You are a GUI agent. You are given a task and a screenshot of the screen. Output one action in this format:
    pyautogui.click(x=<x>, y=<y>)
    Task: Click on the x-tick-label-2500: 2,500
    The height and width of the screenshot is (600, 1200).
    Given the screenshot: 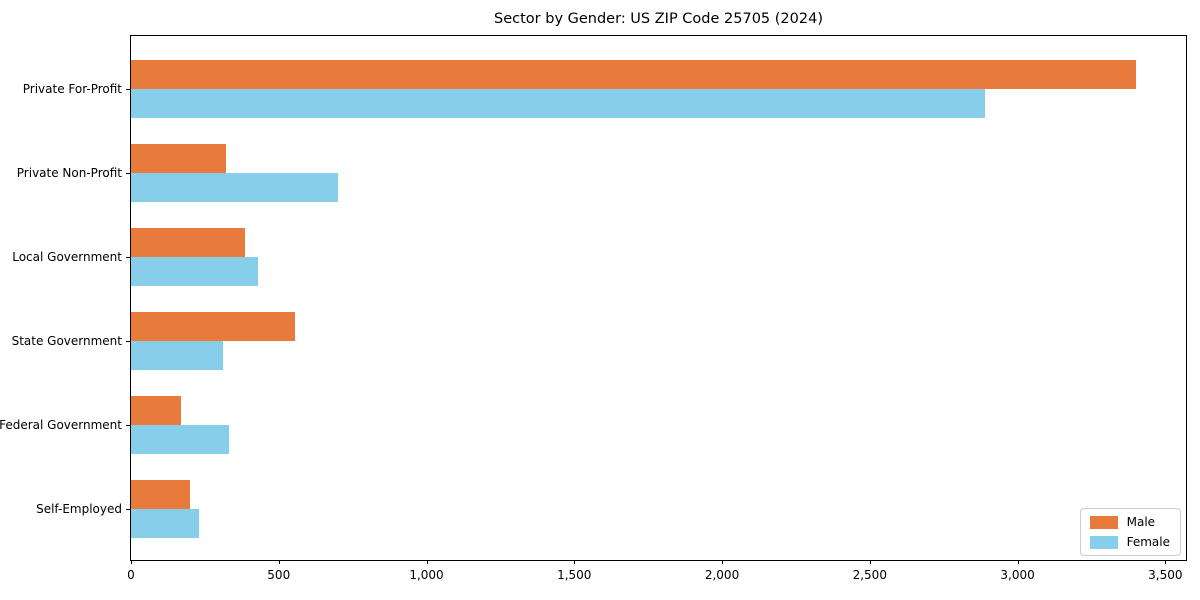 What is the action you would take?
    pyautogui.click(x=869, y=575)
    